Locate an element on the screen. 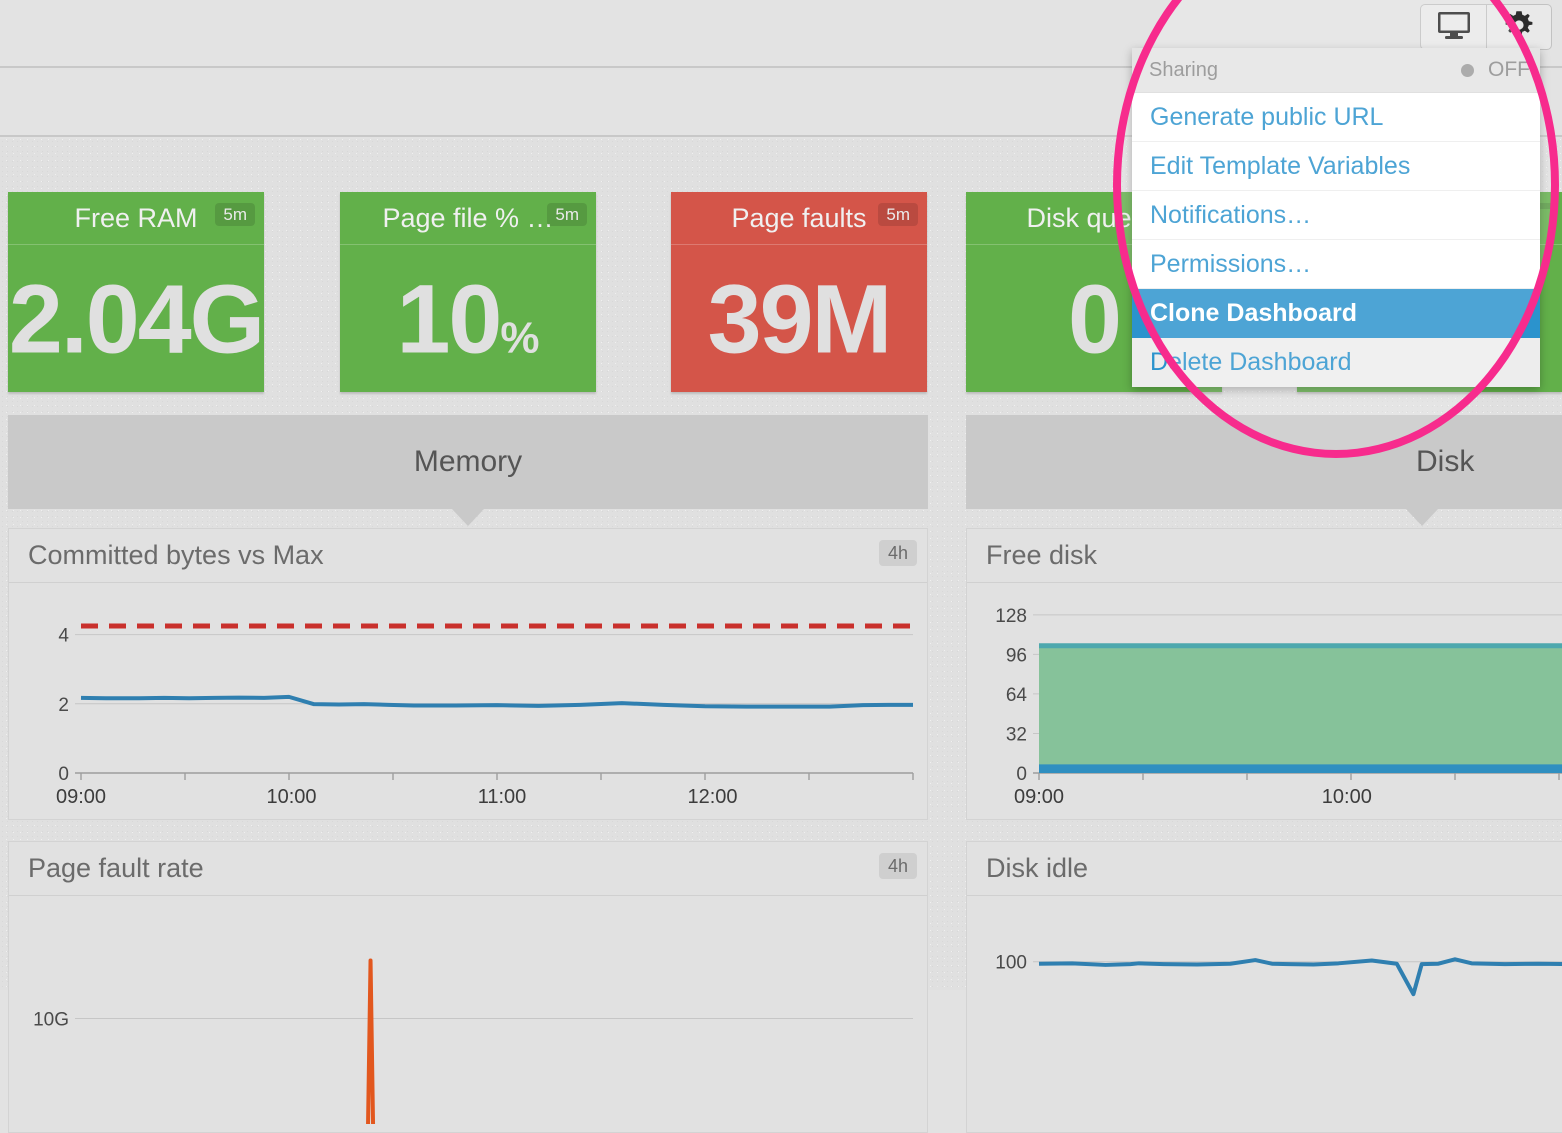 The image size is (1562, 1133). toolbar-icon-group is located at coordinates (1486, 27).